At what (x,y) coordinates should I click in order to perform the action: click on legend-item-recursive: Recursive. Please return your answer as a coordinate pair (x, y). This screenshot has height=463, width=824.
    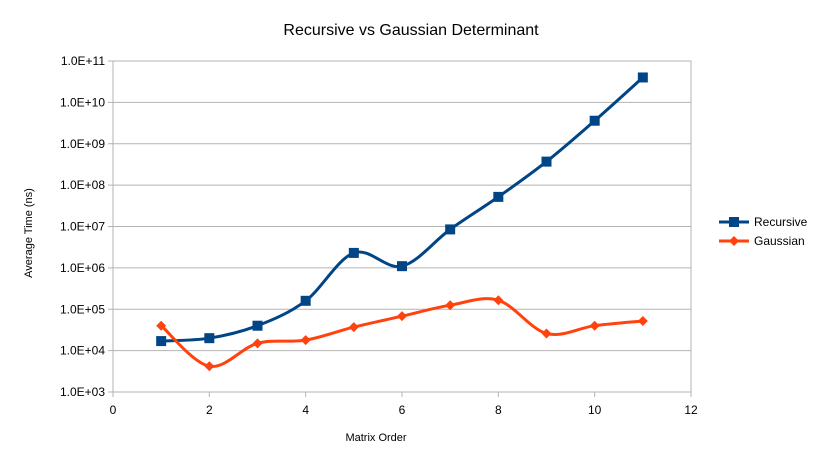
    Looking at the image, I should click on (763, 222).